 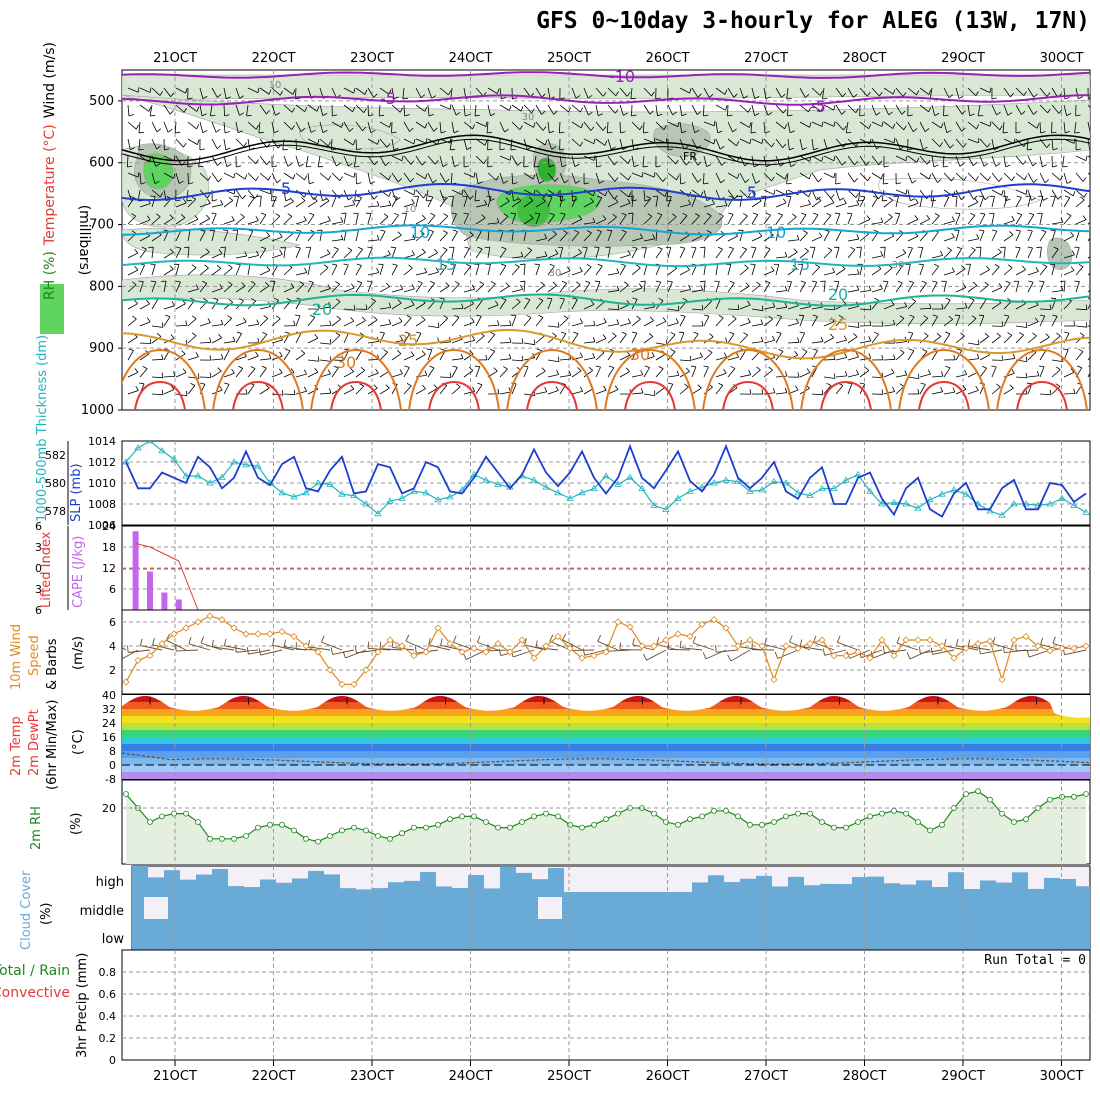 I want to click on isotherm-label: 15, so click(x=446, y=264).